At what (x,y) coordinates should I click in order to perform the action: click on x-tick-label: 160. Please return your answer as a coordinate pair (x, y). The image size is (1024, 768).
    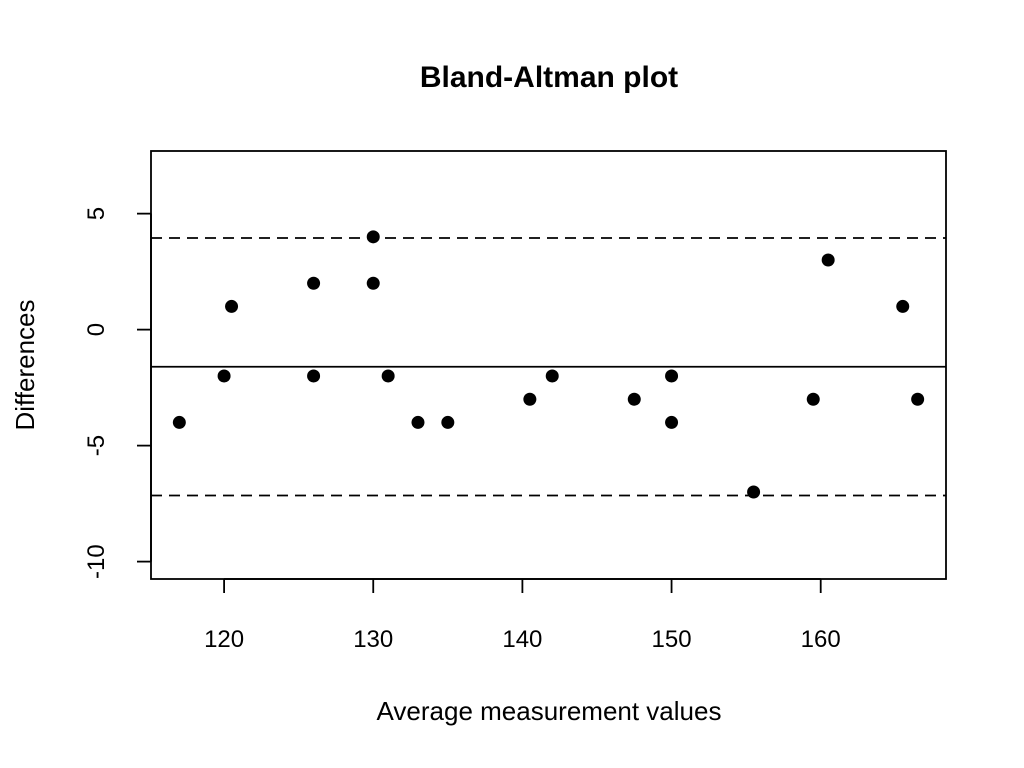
    Looking at the image, I should click on (821, 639).